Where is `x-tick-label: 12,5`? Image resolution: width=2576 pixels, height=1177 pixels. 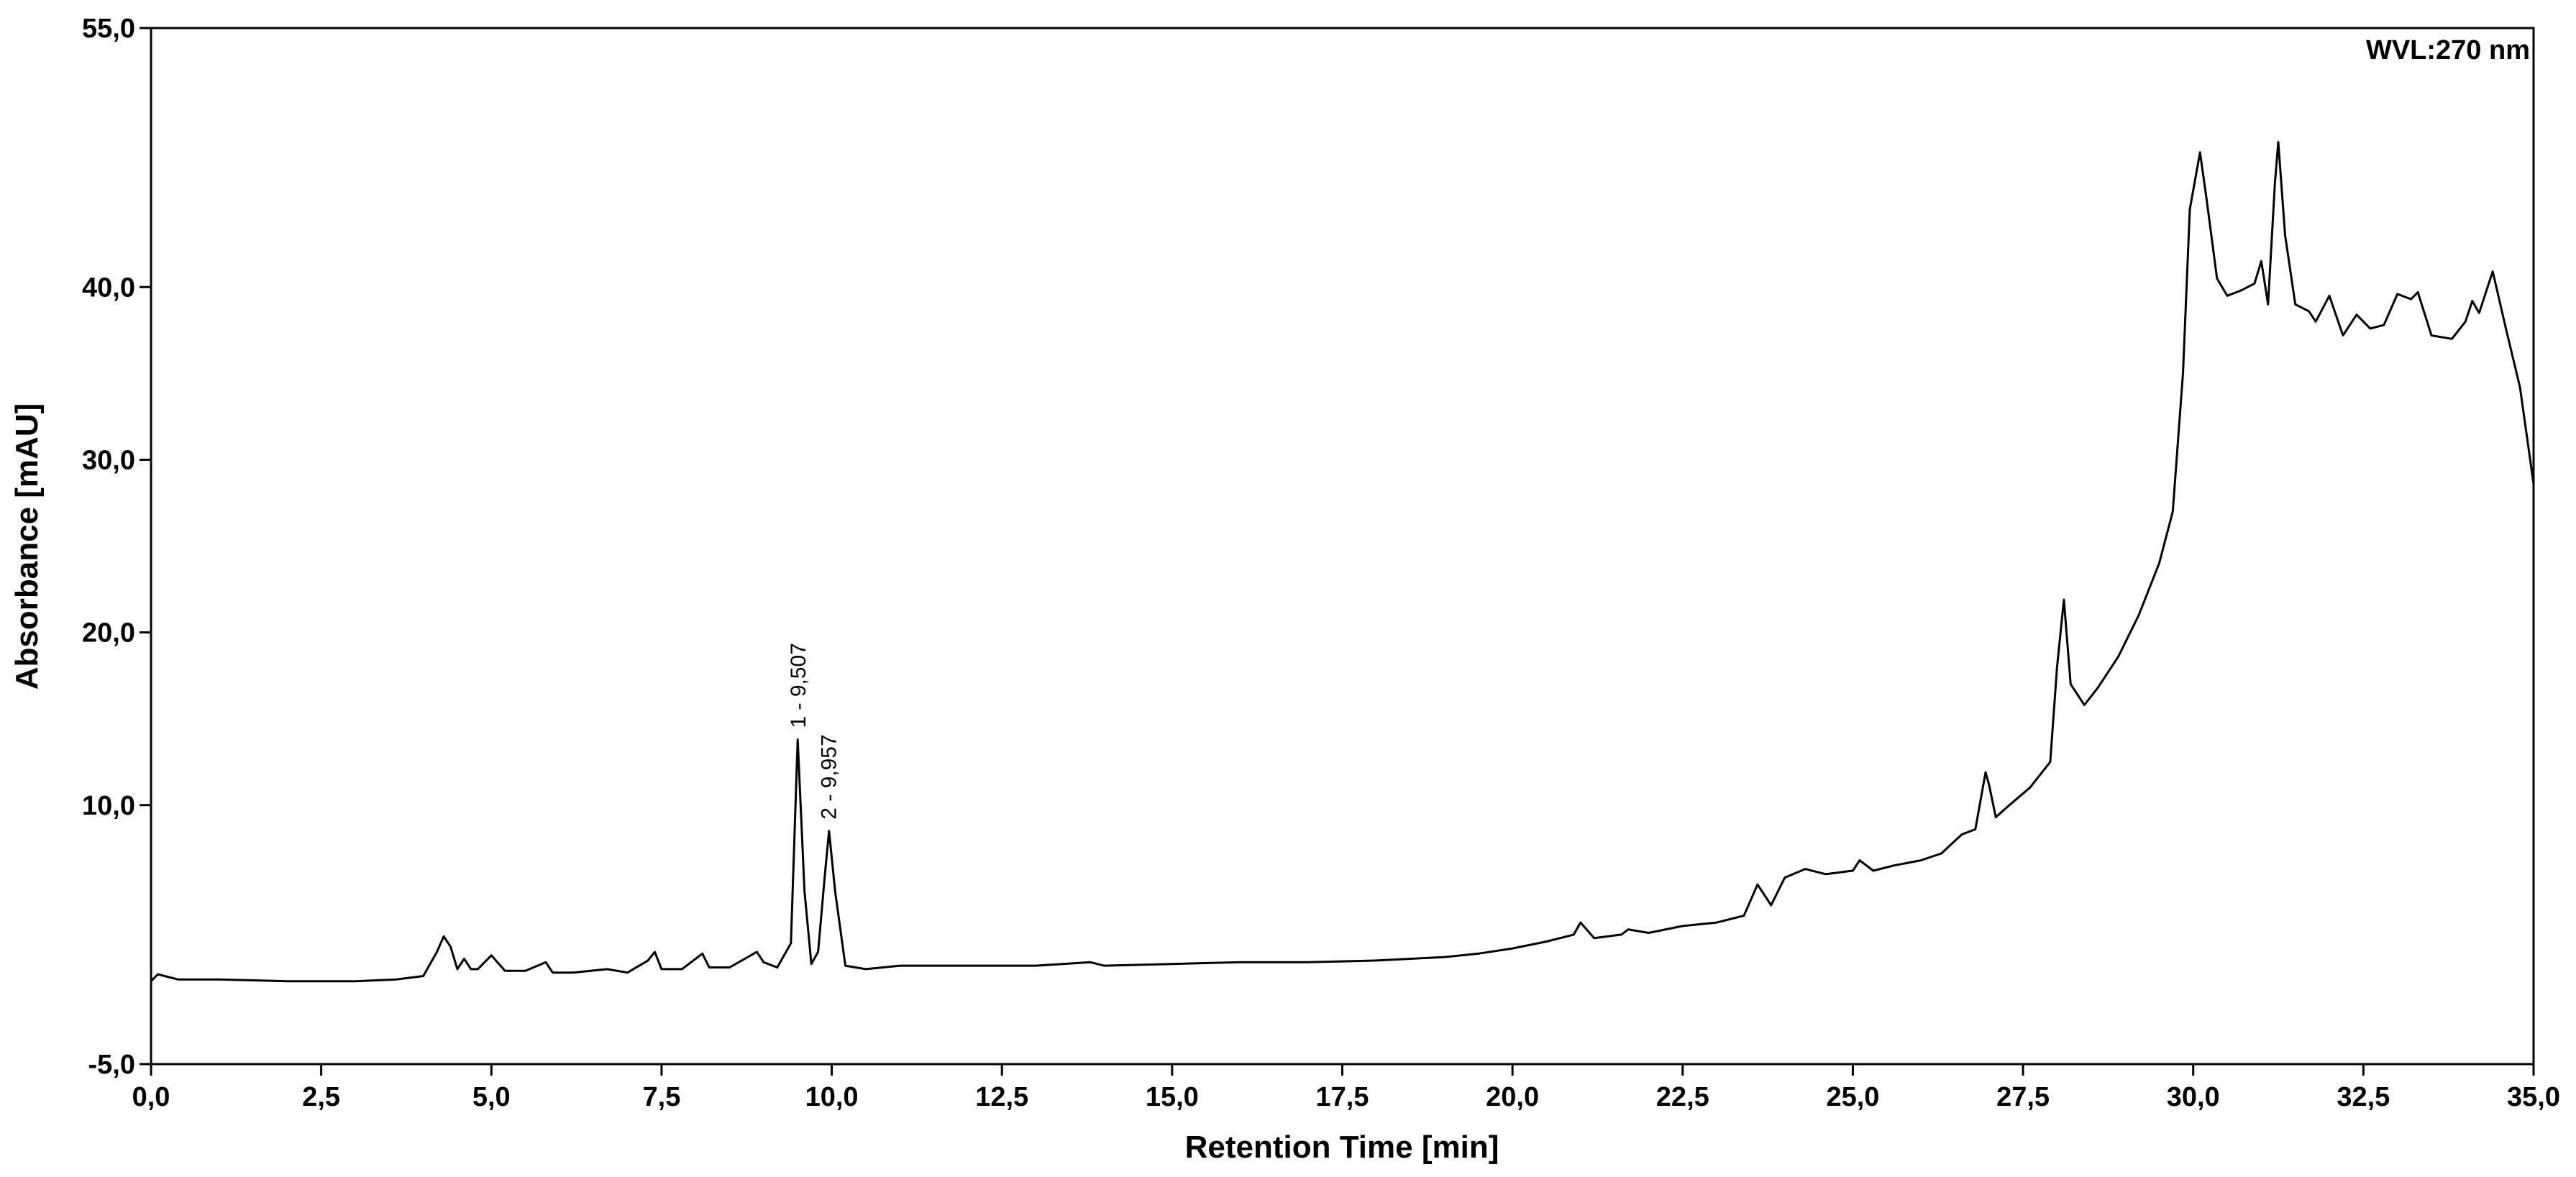
x-tick-label: 12,5 is located at coordinates (1001, 1097).